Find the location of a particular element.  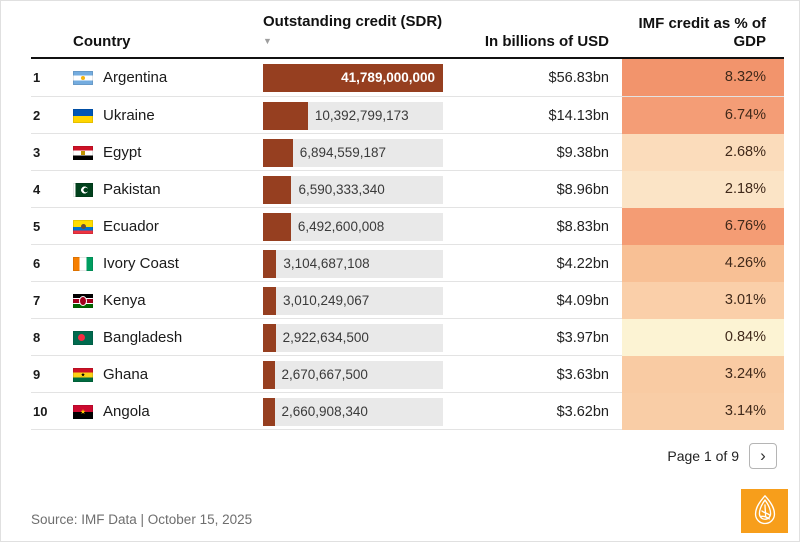

rank-label: 7 is located at coordinates (37, 300).